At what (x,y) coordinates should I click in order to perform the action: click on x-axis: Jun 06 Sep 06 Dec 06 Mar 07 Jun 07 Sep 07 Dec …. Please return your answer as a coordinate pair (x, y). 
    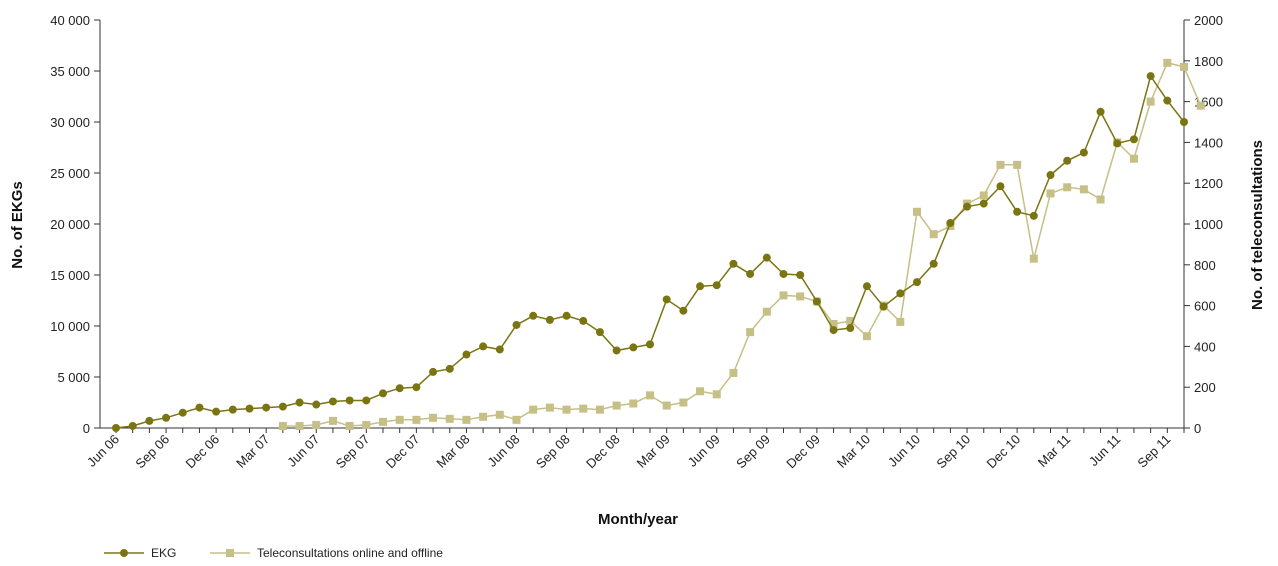
    Looking at the image, I should click on (634, 449).